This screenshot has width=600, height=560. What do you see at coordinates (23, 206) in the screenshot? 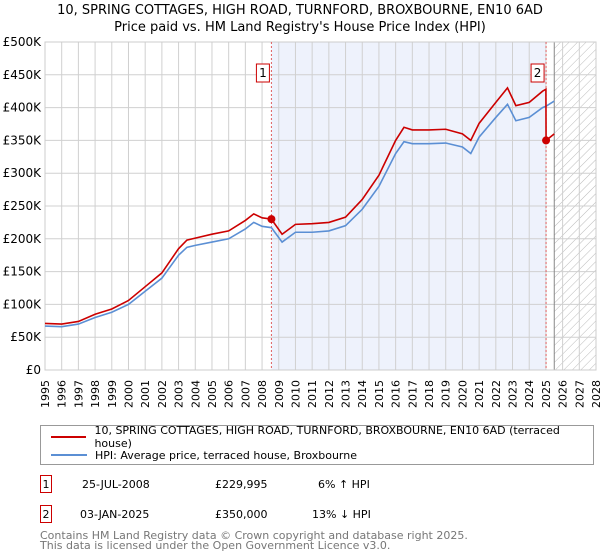
I see `y-tick-label: £250K` at bounding box center [23, 206].